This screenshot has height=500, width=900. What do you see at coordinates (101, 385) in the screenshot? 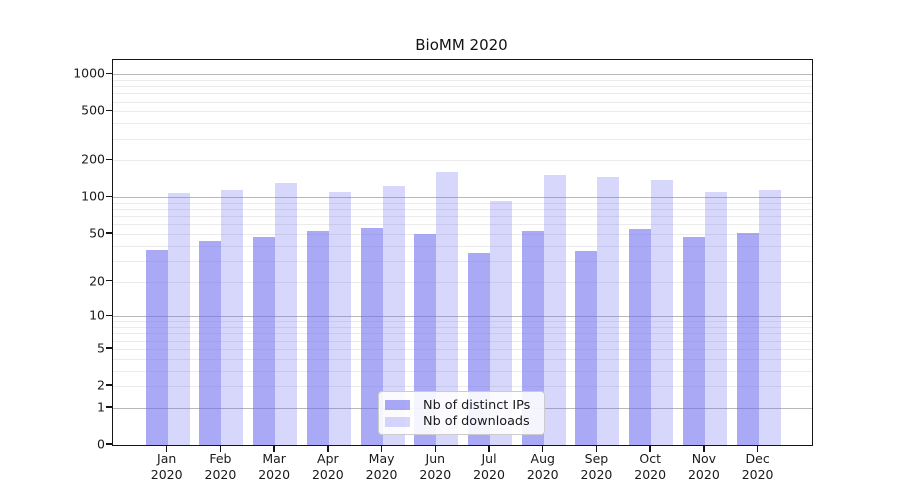
I see `y-tick-label: 2` at bounding box center [101, 385].